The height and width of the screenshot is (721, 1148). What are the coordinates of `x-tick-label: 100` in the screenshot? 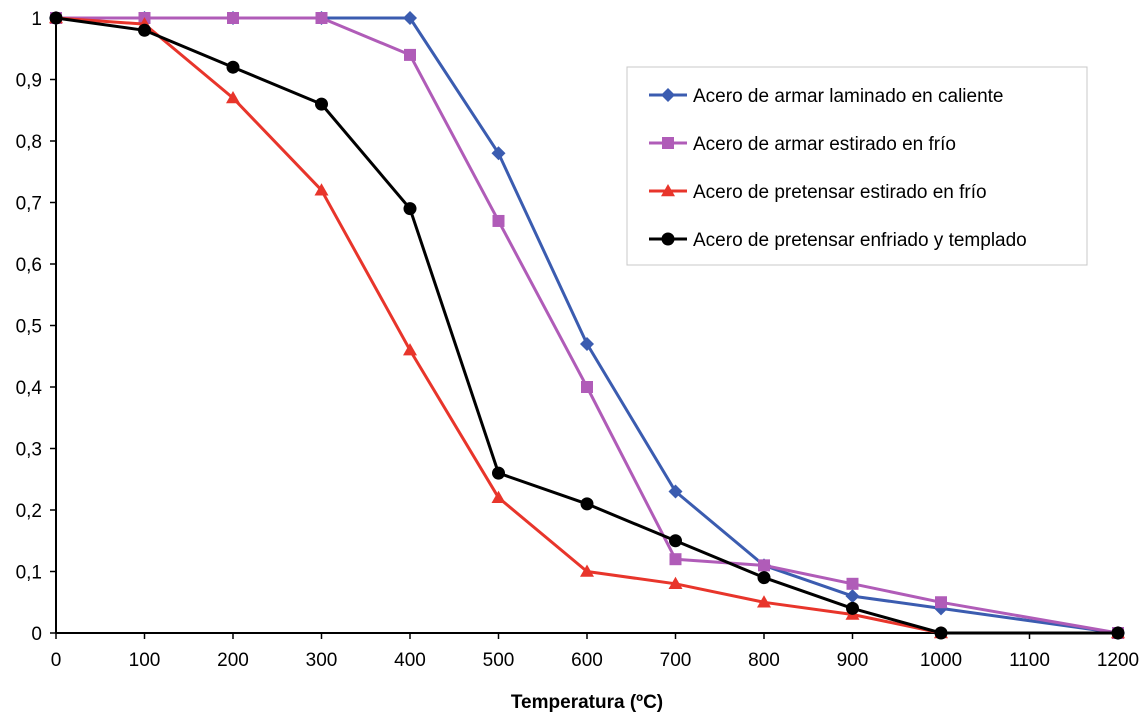 It's located at (145, 660).